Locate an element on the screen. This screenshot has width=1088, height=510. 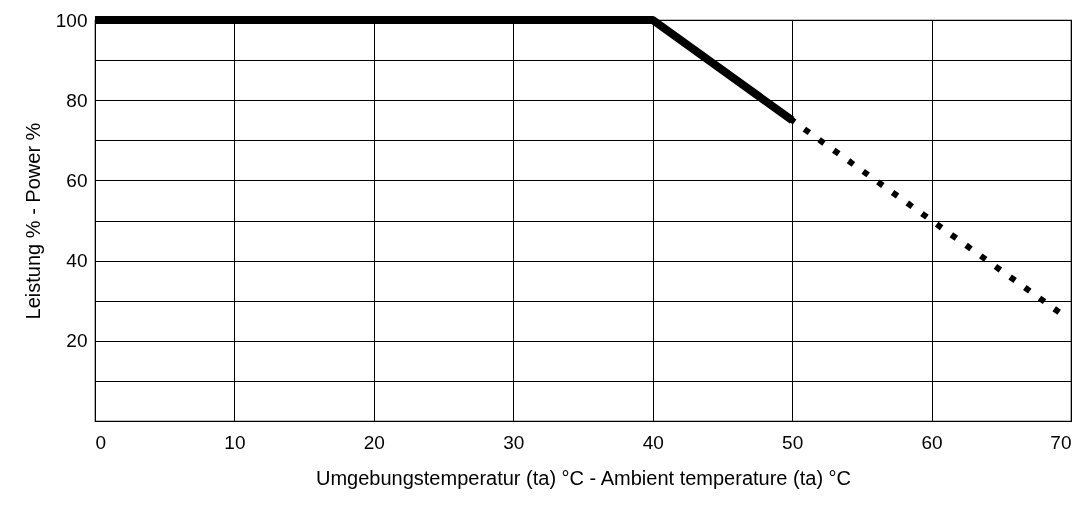
x-tick-label: 30 is located at coordinates (514, 442).